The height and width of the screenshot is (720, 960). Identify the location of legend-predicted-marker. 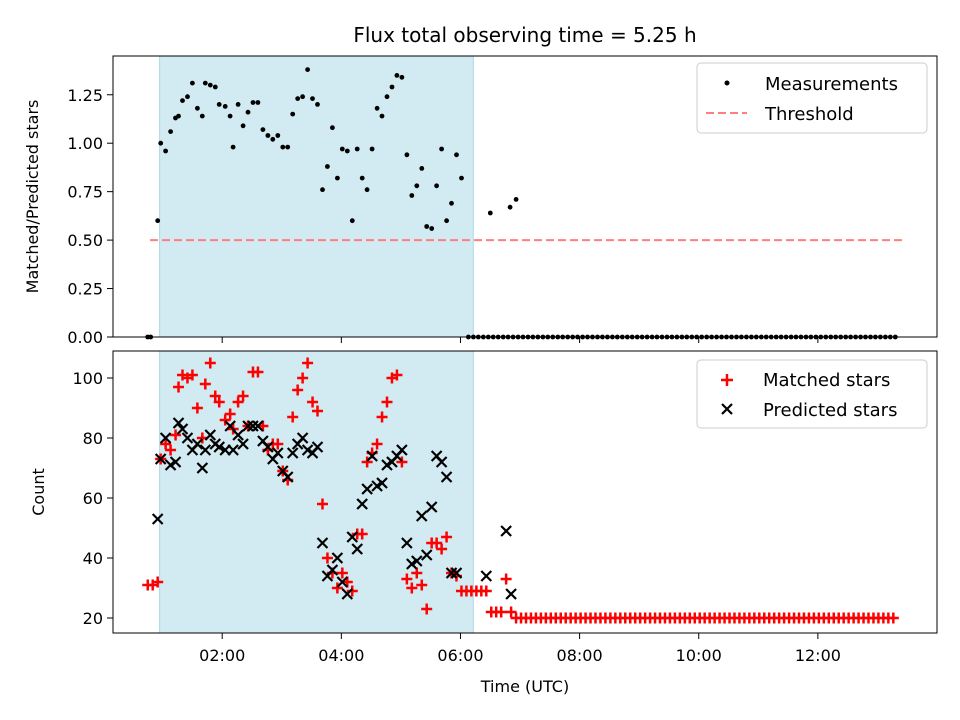
(727, 409).